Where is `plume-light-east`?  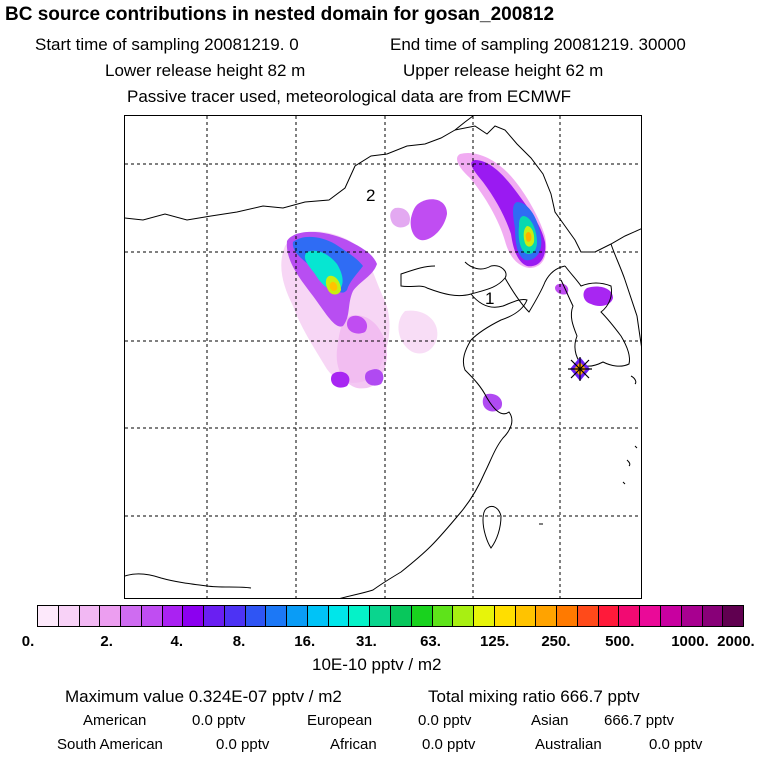 plume-light-east is located at coordinates (418, 332).